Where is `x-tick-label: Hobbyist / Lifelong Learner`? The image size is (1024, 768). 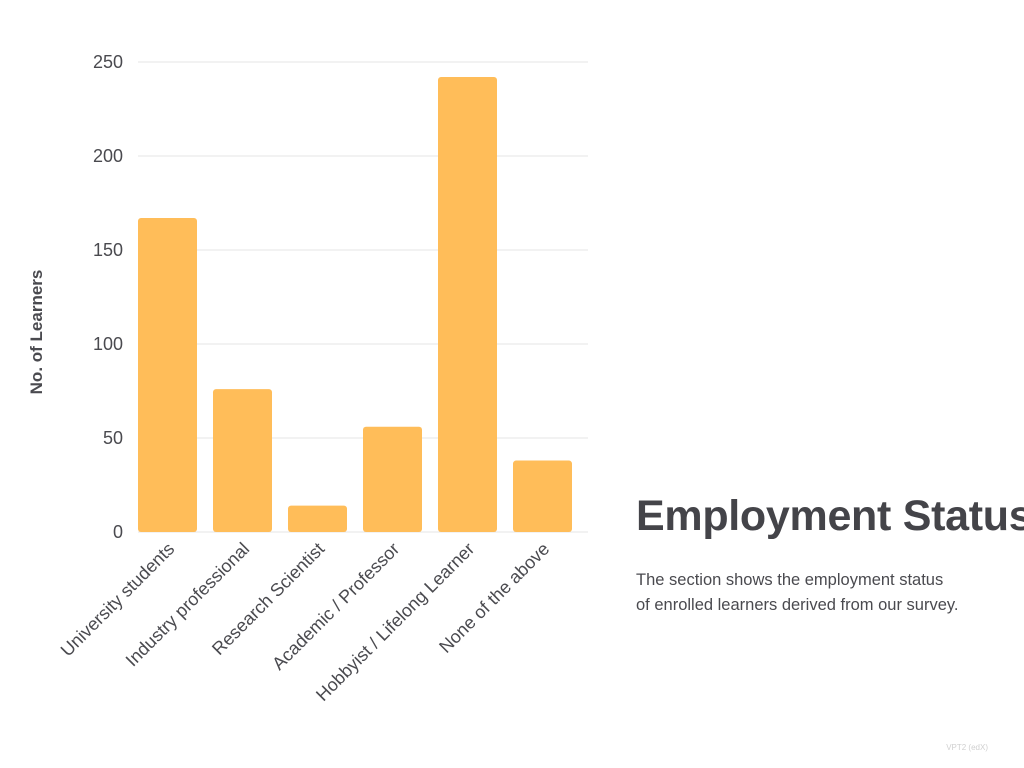
x-tick-label: Hobbyist / Lifelong Learner is located at coordinates (395, 622).